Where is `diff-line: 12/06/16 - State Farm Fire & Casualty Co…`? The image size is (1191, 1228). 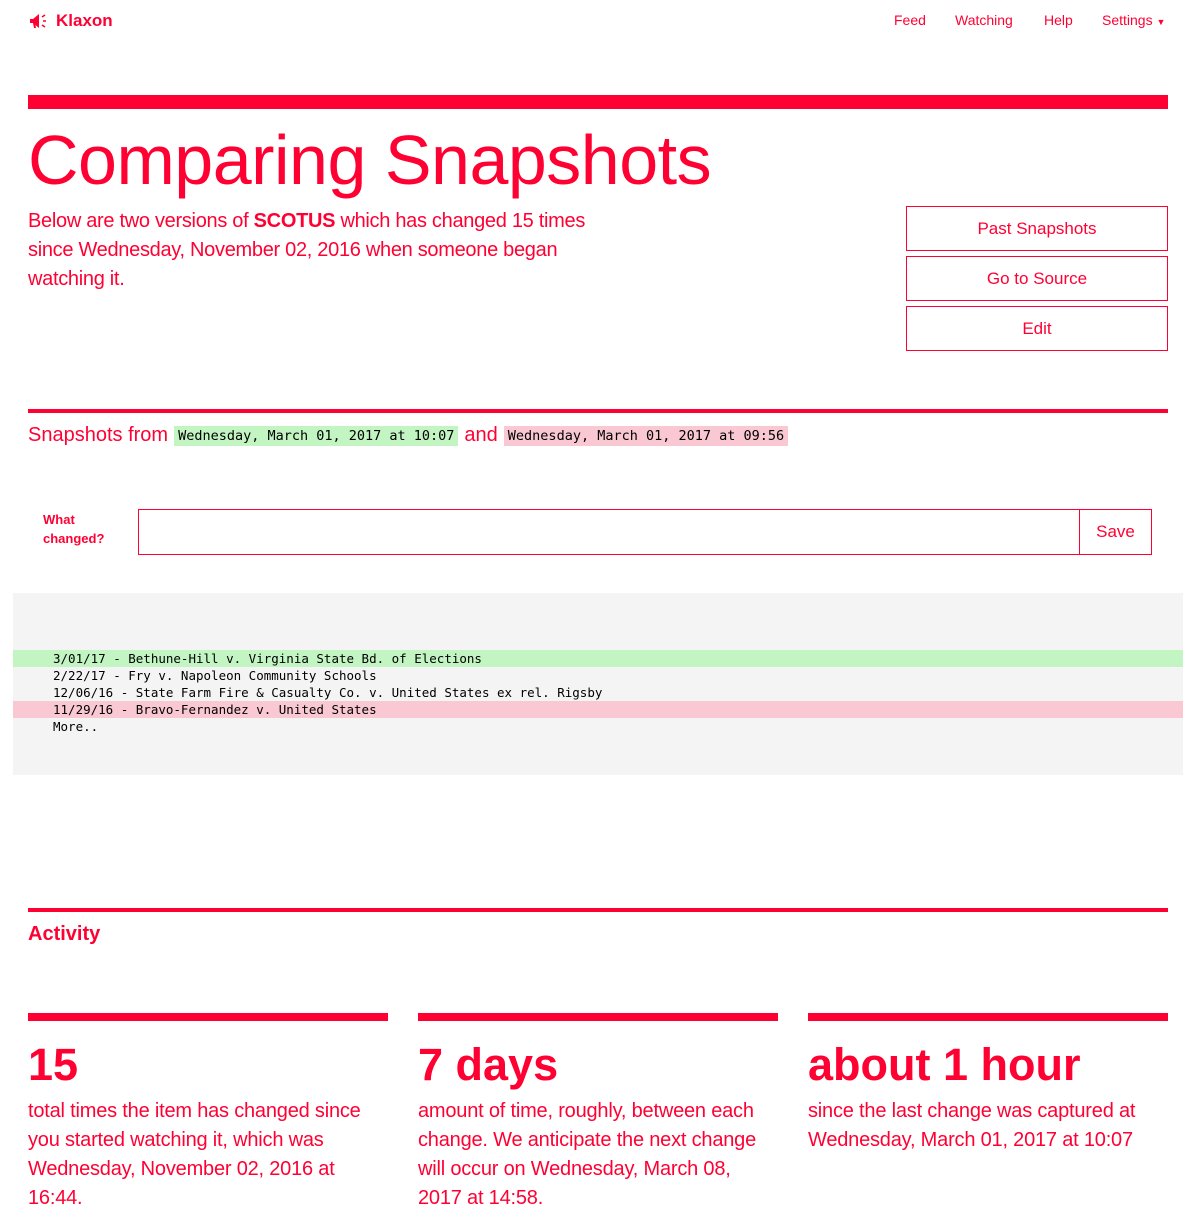
diff-line: 12/06/16 - State Farm Fire & Casualty Co… is located at coordinates (328, 692).